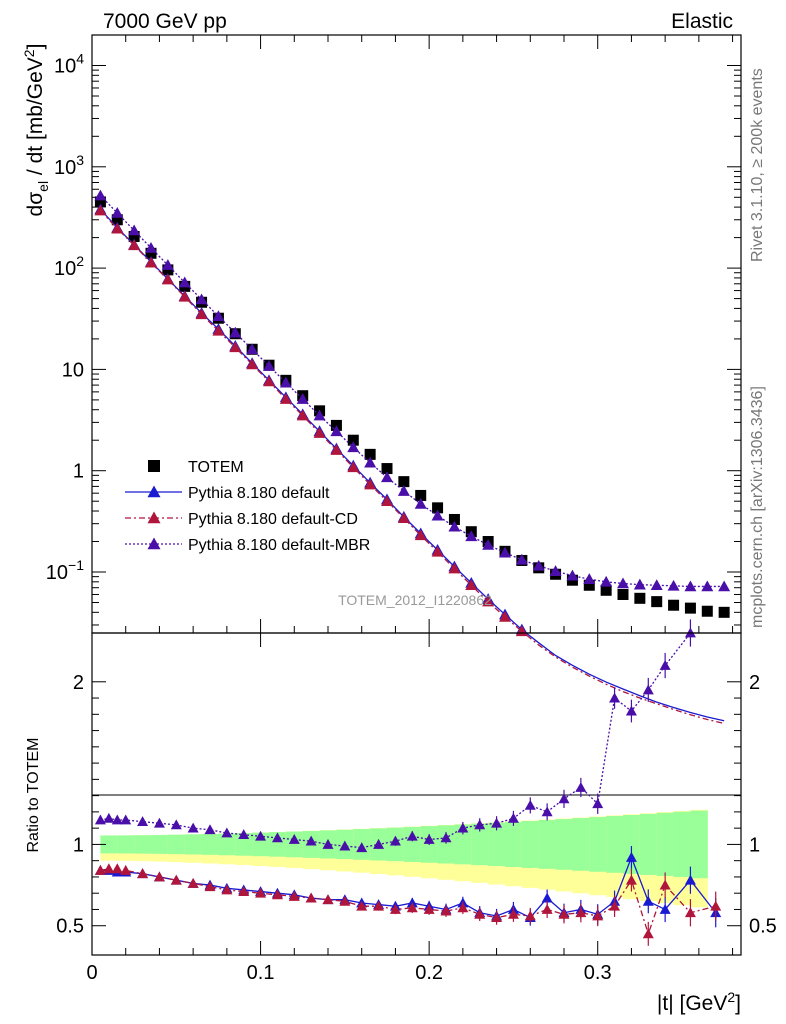 This screenshot has width=786, height=1024. Describe the element at coordinates (216, 467) in the screenshot. I see `legend-label: TOTEM` at that location.